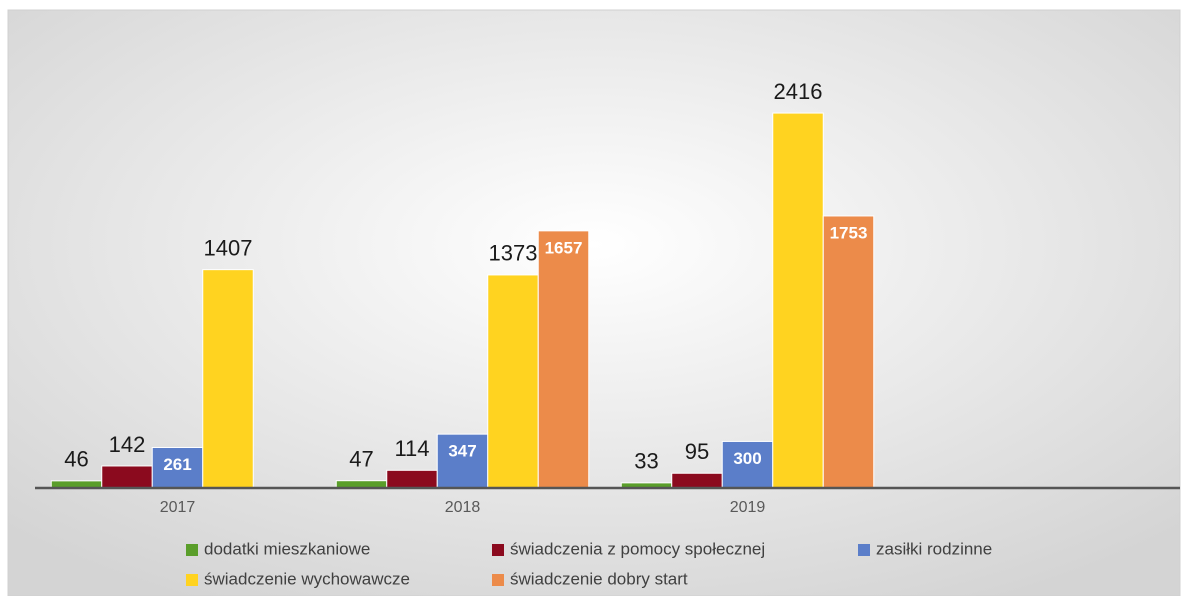 The height and width of the screenshot is (596, 1186). I want to click on data-label: 47, so click(361, 459).